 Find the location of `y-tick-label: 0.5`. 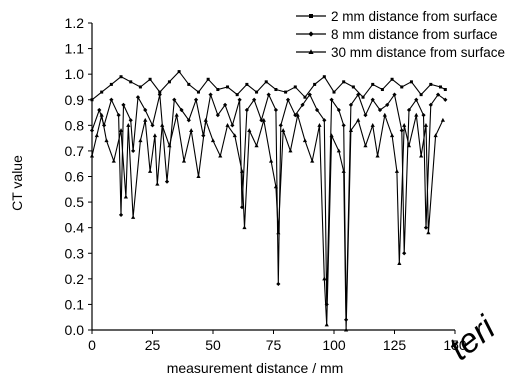

y-tick-label: 0.5 is located at coordinates (75, 202).